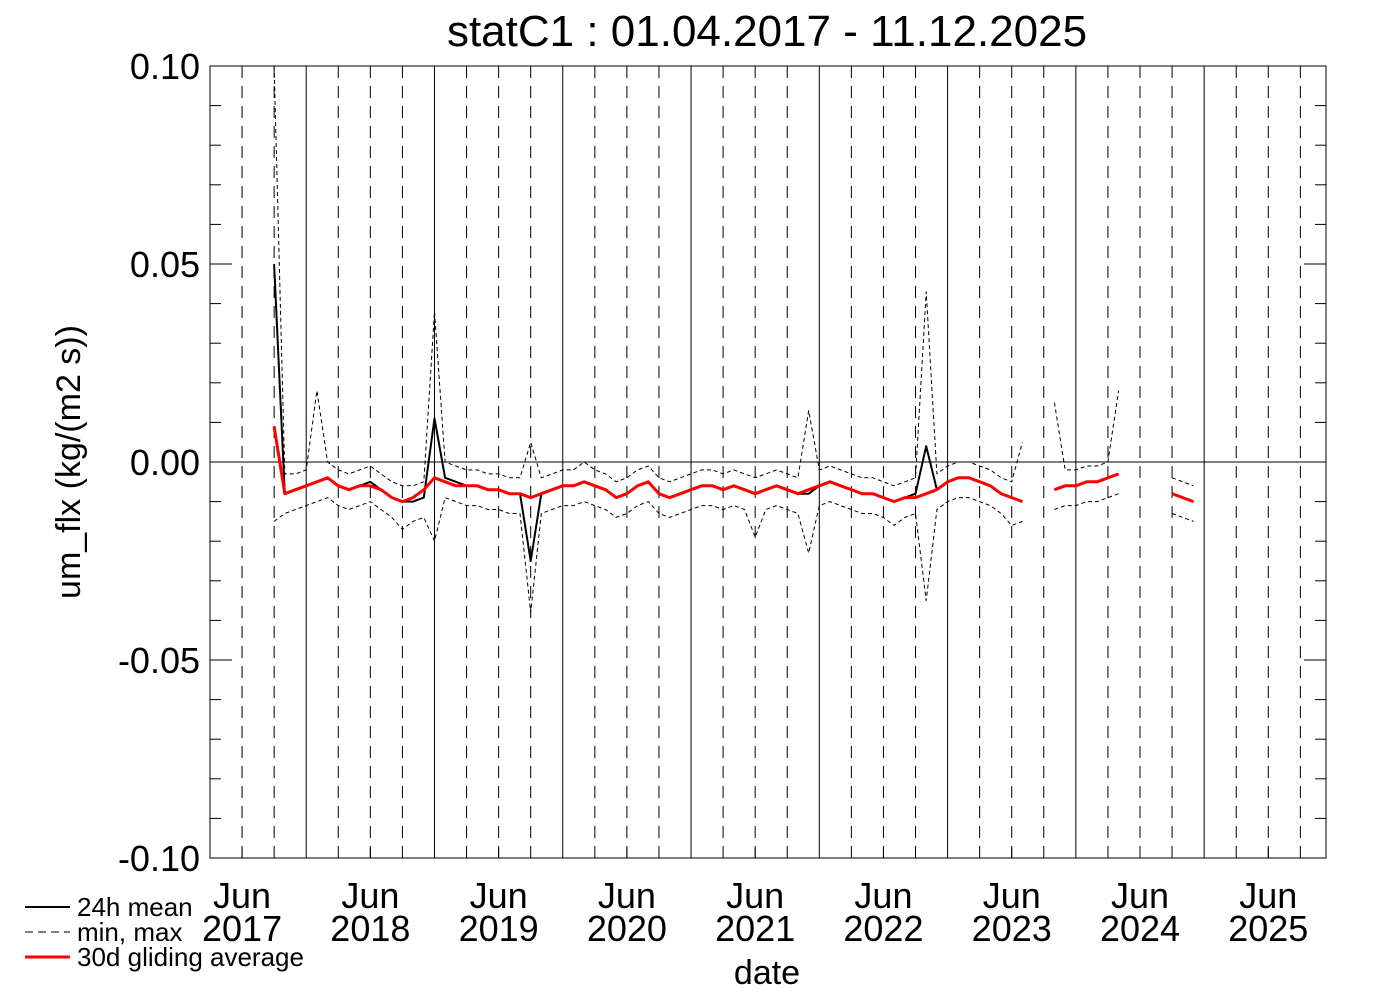 This screenshot has height=992, width=1388. Describe the element at coordinates (767, 973) in the screenshot. I see `x-axis-label: date` at that location.